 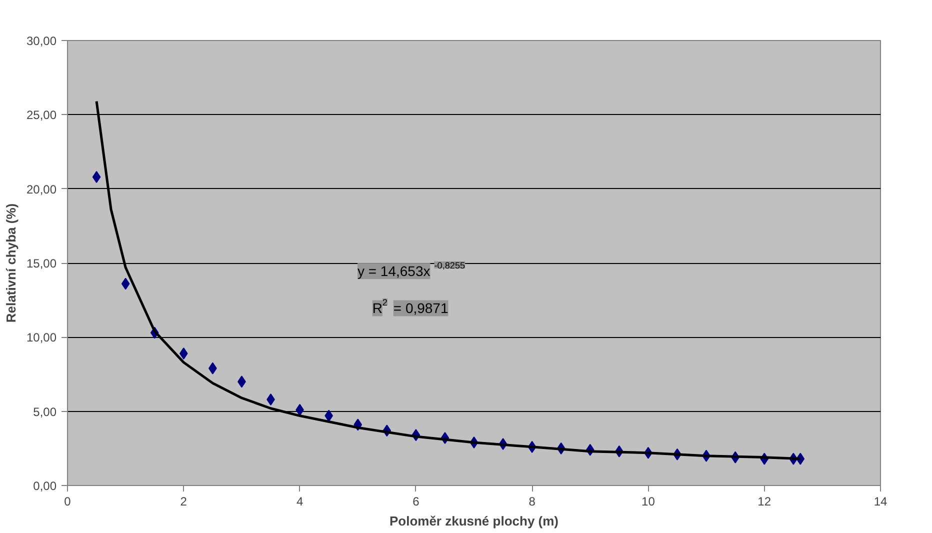 What do you see at coordinates (184, 501) in the screenshot?
I see `x-tick-label: 2` at bounding box center [184, 501].